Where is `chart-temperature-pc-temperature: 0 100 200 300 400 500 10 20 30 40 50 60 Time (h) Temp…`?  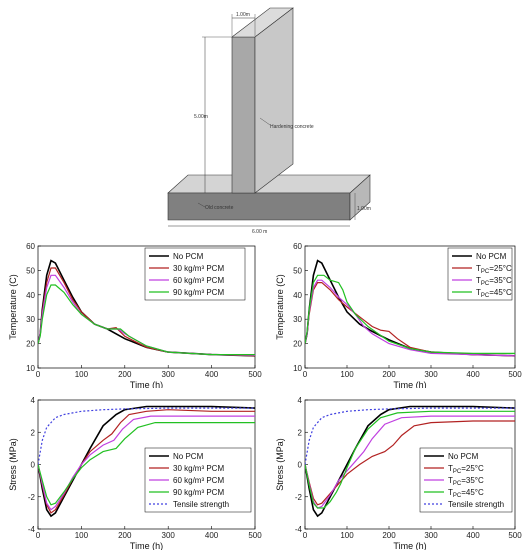
chart-temperature-pc-temperature: 0 100 200 300 400 500 10 20 30 40 50 60 Time (h) Temp… is located at coordinates (398, 315).